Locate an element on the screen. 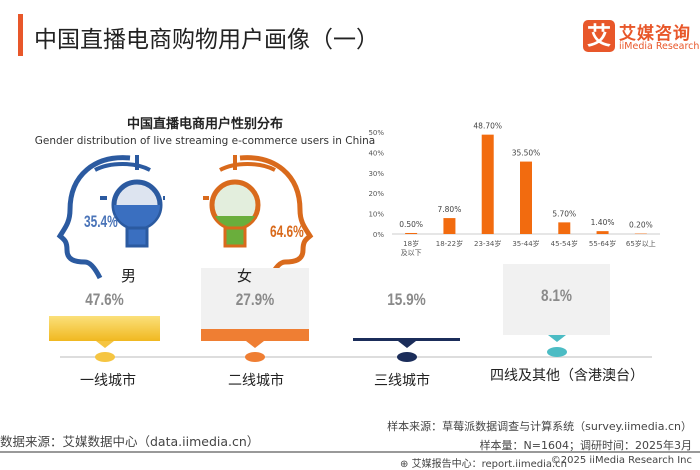  x-tick-label: 45-54岁 is located at coordinates (564, 243).